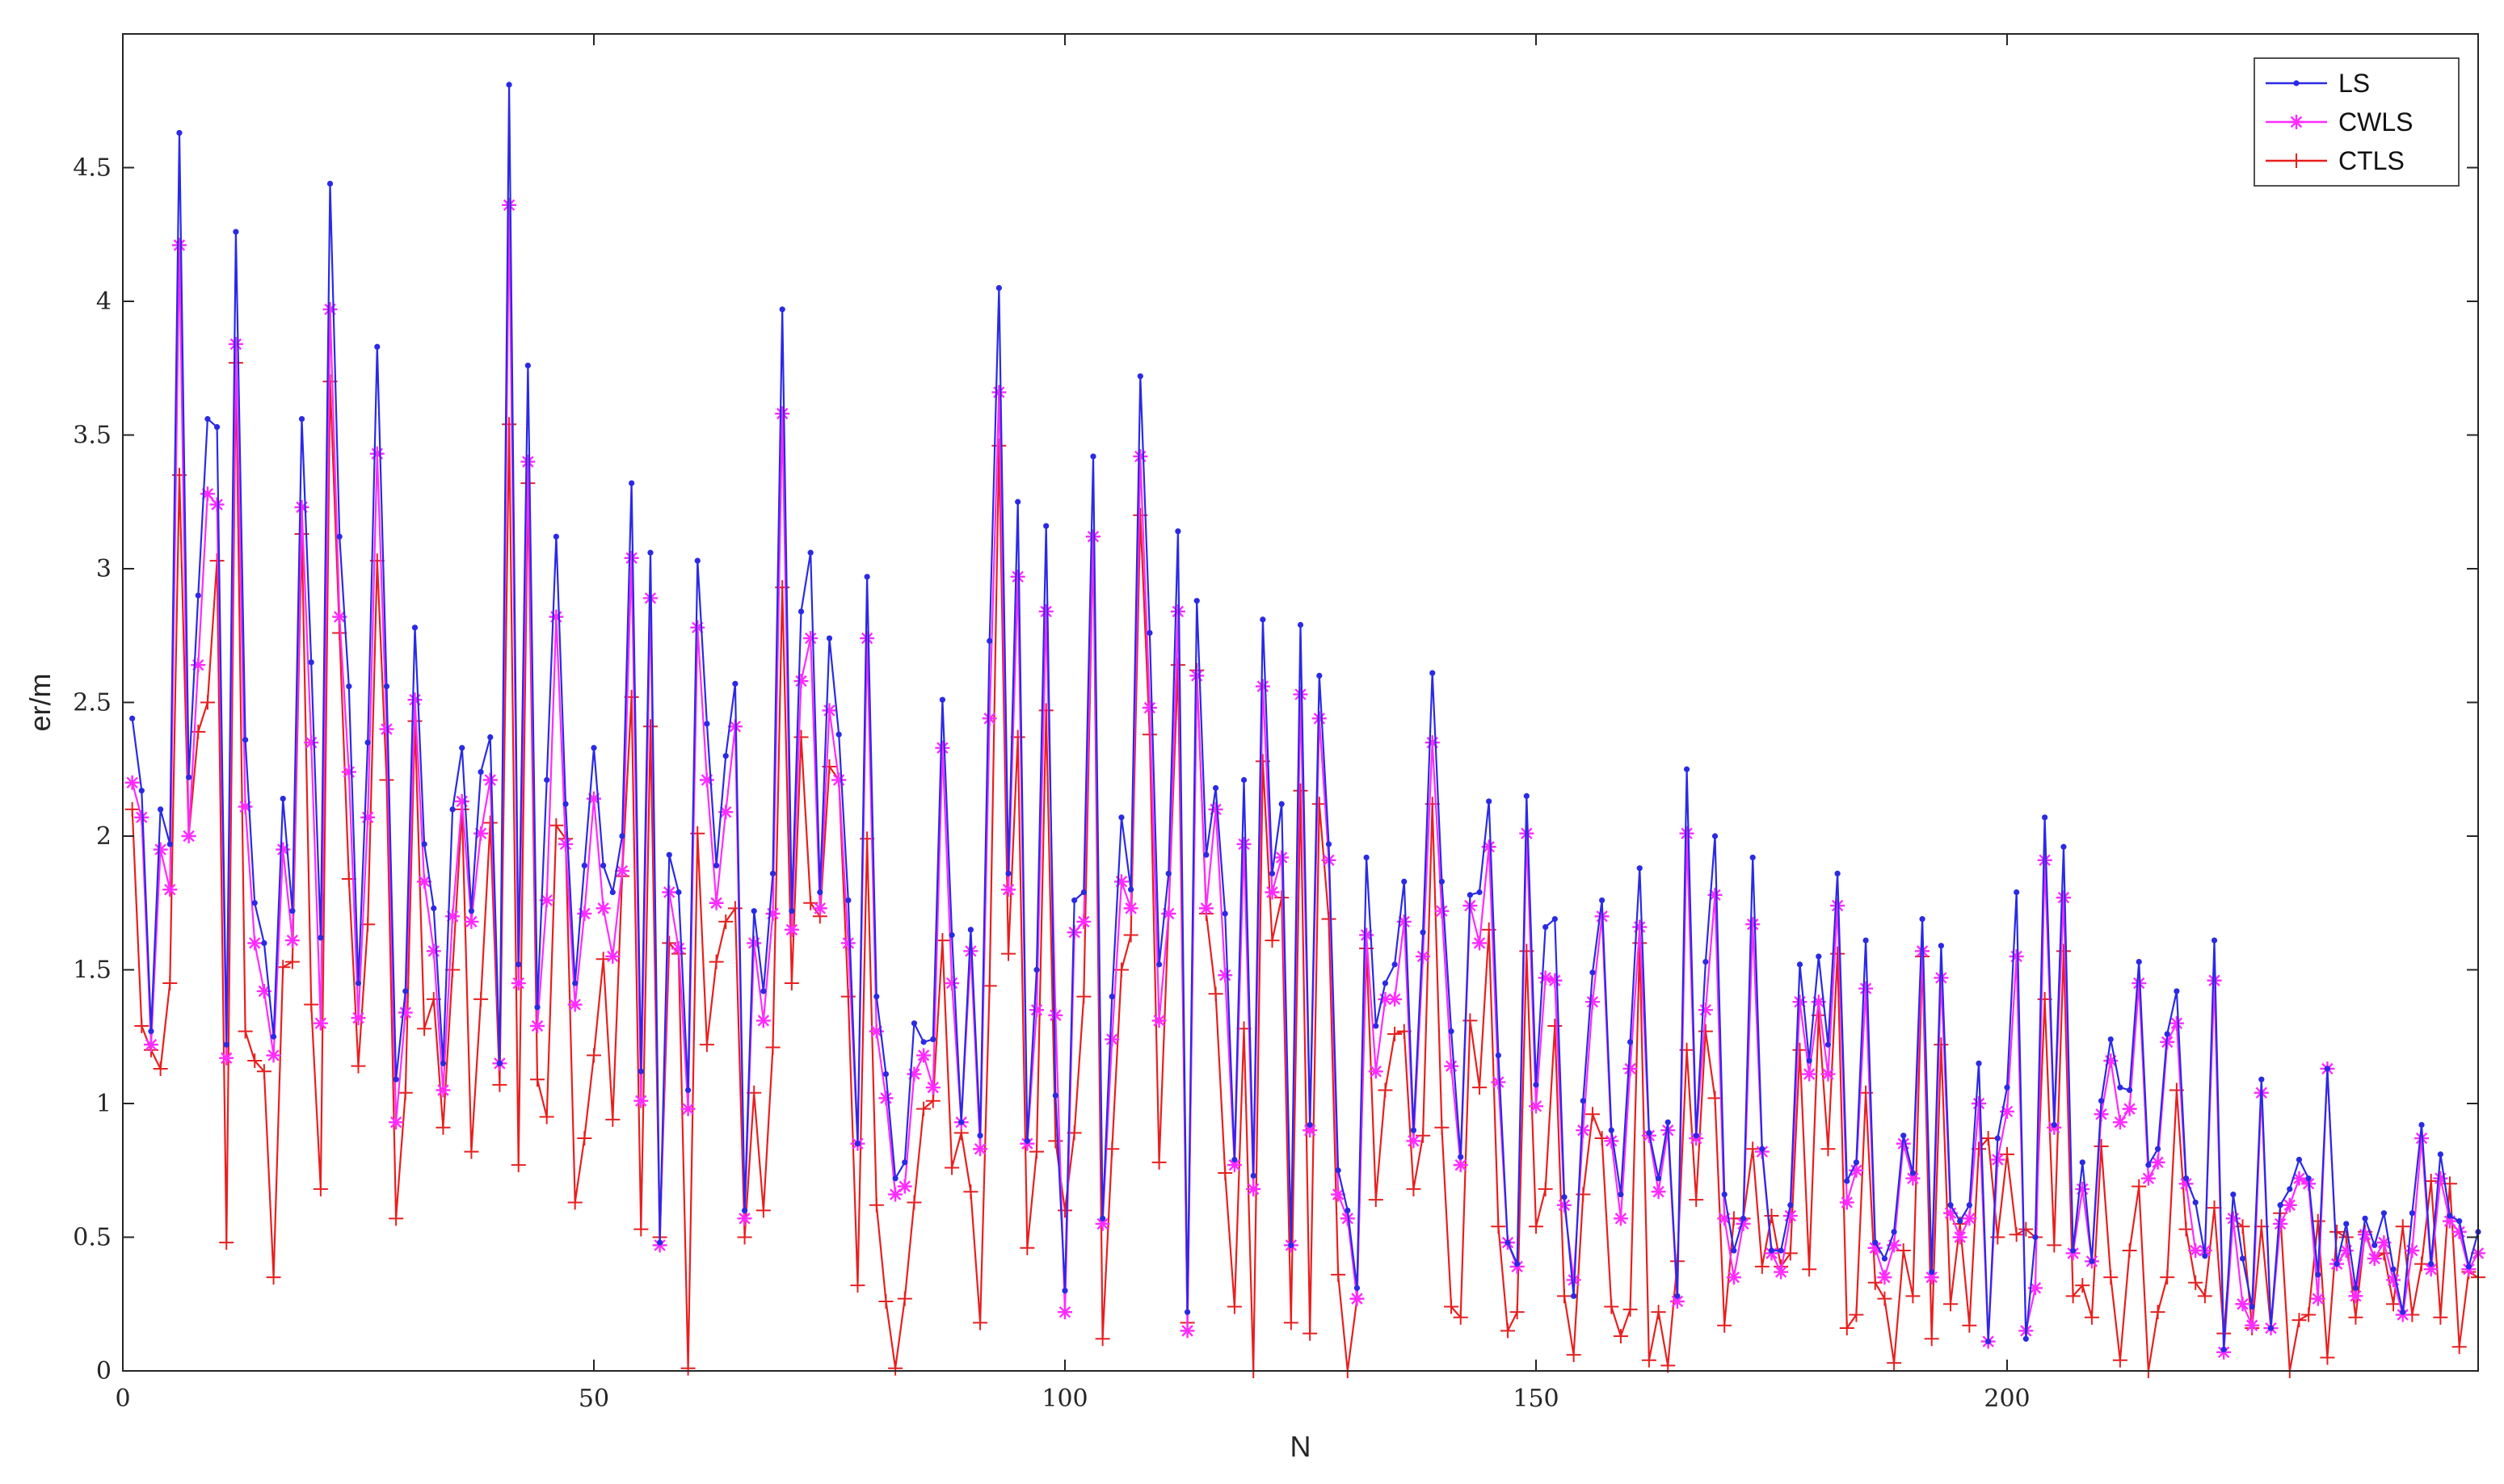 The image size is (2504, 1484). I want to click on x-tick-label: 100, so click(1065, 1399).